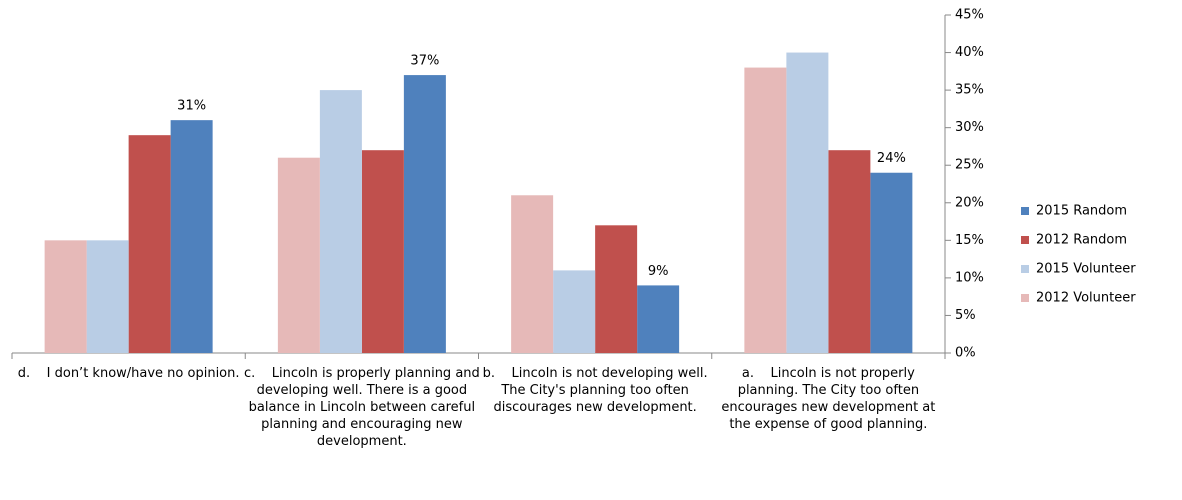  I want to click on data-label: 24%, so click(891, 158).